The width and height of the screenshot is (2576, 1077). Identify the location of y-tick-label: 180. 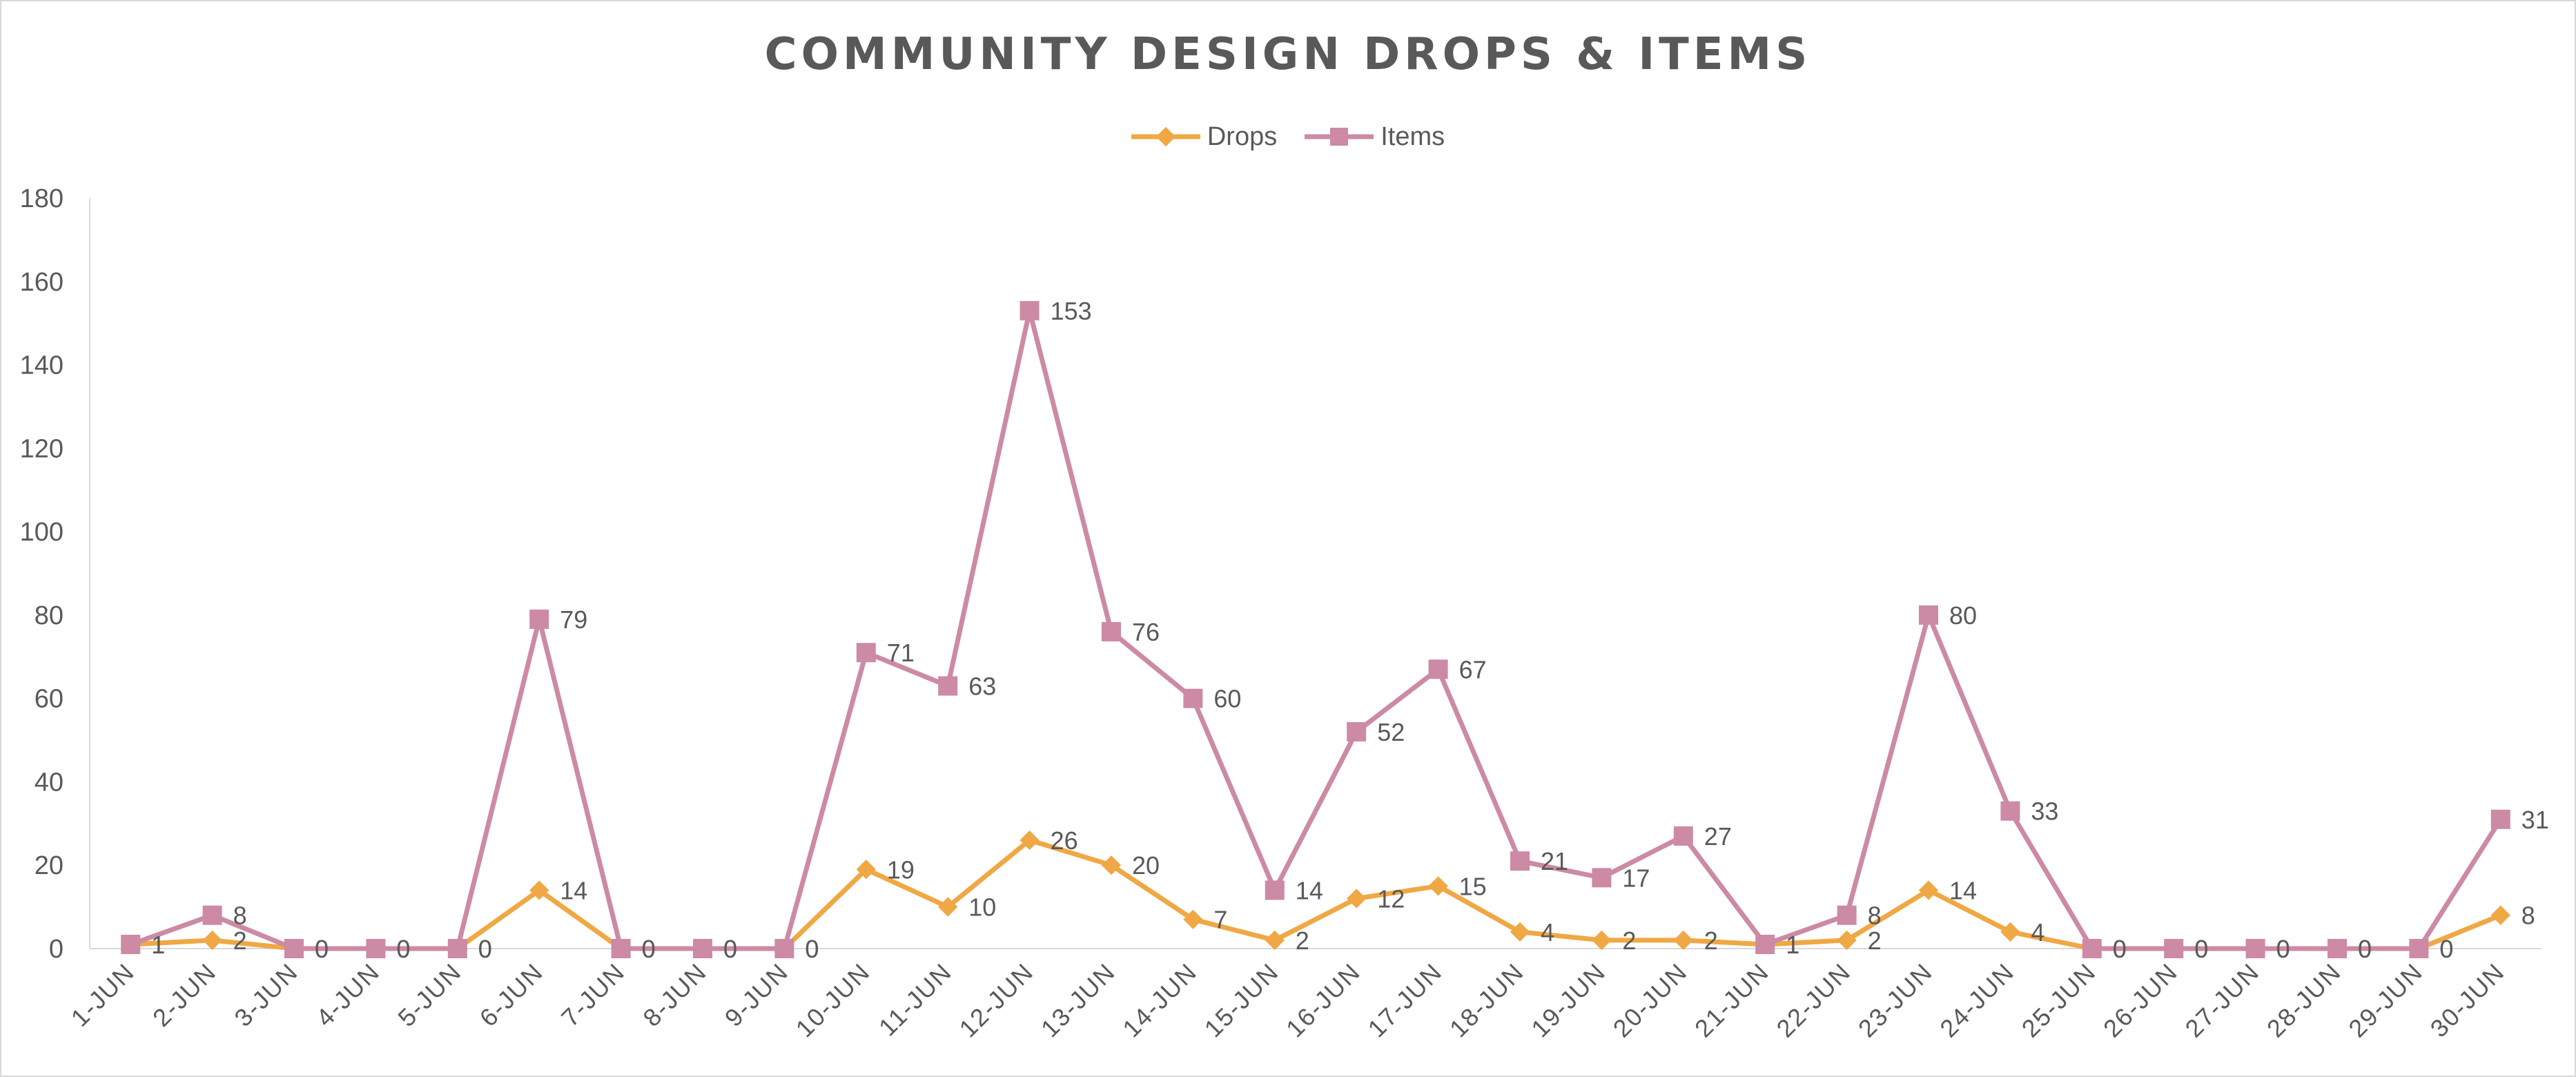
(42, 198).